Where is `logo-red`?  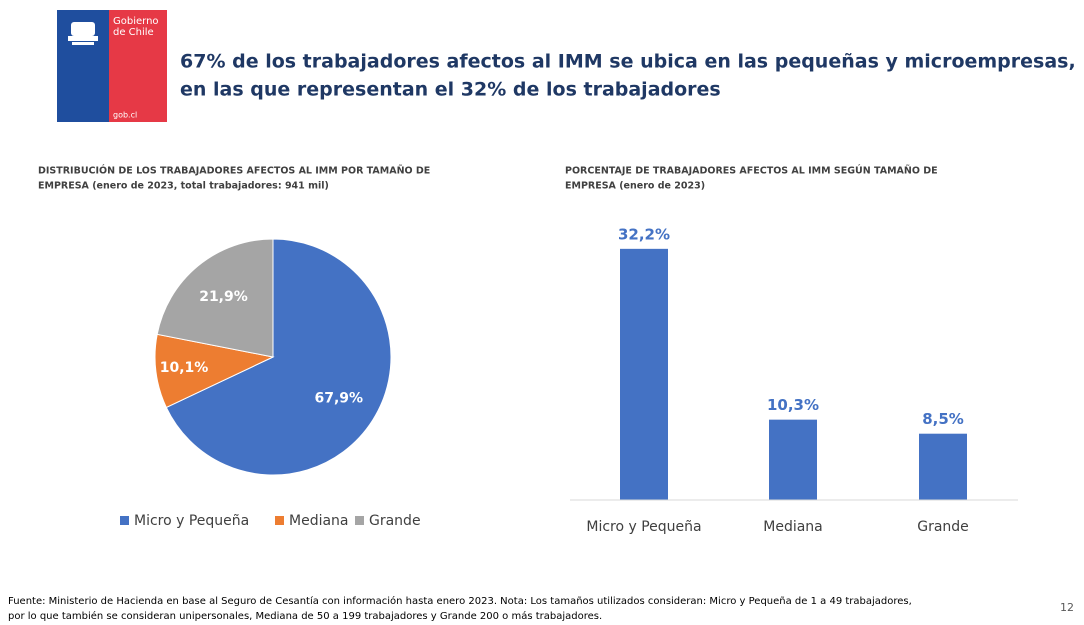 logo-red is located at coordinates (138, 66).